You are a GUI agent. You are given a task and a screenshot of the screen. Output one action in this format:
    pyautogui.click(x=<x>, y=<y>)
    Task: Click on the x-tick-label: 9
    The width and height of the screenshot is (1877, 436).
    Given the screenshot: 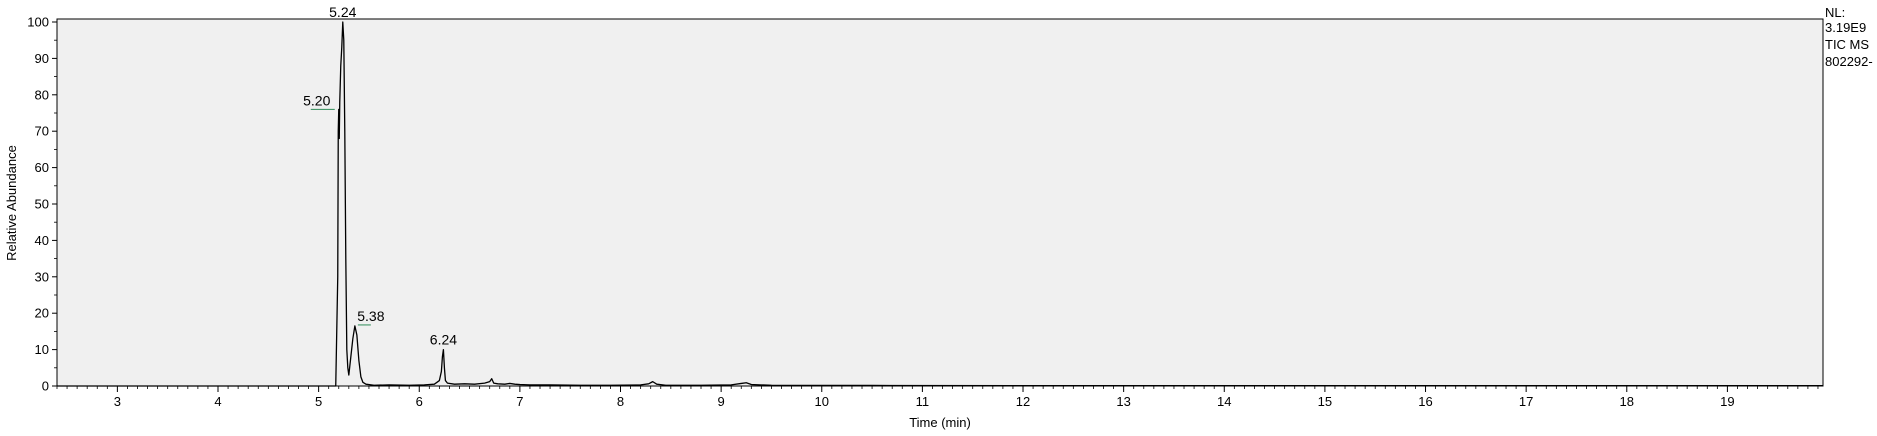 What is the action you would take?
    pyautogui.click(x=721, y=401)
    